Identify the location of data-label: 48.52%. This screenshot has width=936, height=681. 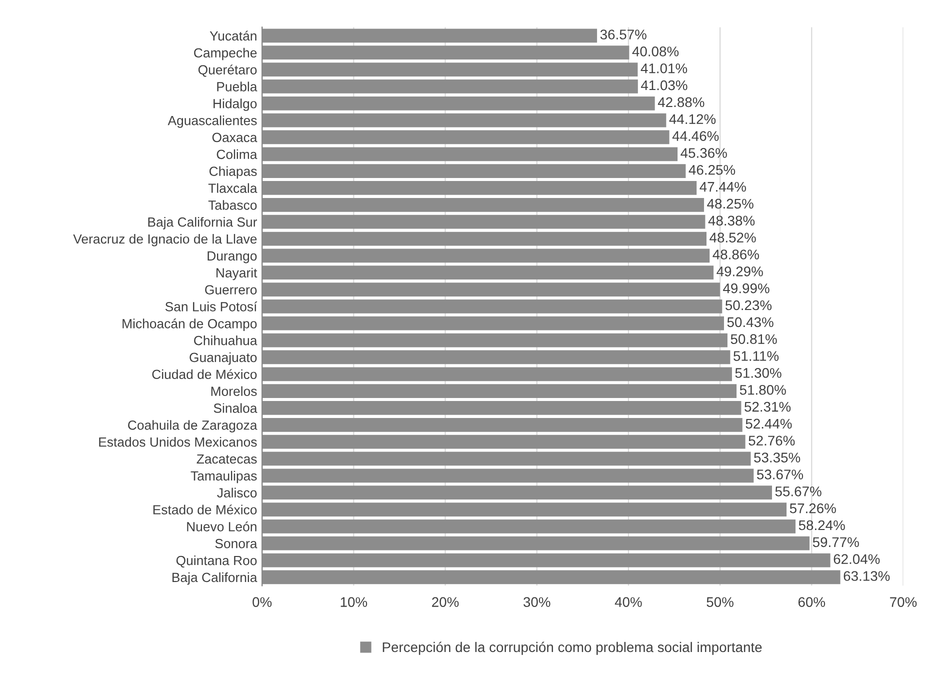
(733, 237).